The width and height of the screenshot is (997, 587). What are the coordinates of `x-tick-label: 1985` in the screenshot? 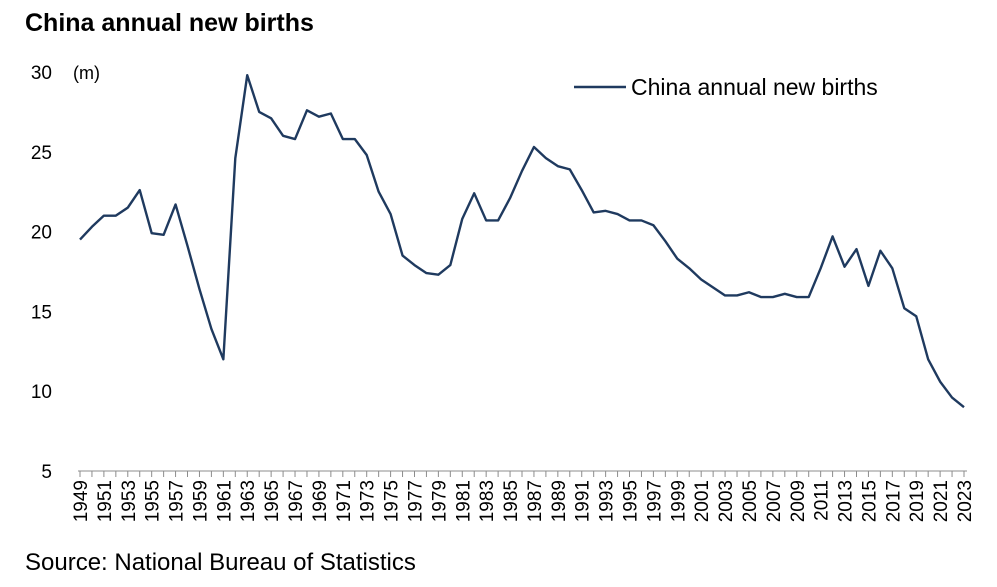 It's located at (511, 501).